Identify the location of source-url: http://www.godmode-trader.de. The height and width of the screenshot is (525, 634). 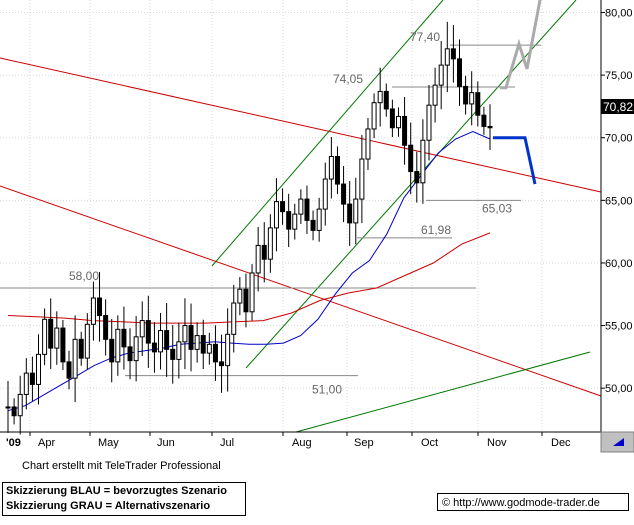
(526, 503).